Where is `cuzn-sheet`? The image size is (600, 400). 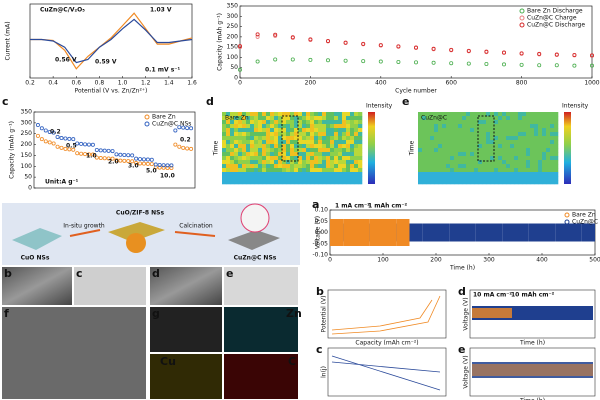 cuzn-sheet is located at coordinates (254, 240).